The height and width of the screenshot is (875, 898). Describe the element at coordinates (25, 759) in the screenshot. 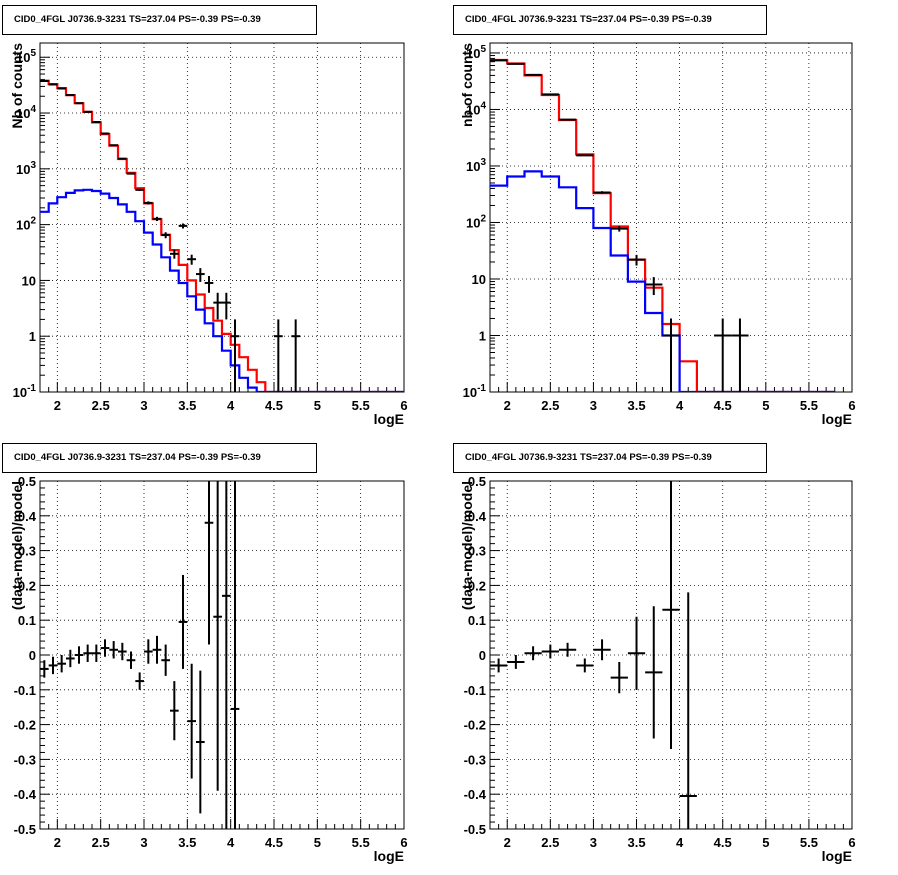

I see `y-tick-label: -0.3` at that location.